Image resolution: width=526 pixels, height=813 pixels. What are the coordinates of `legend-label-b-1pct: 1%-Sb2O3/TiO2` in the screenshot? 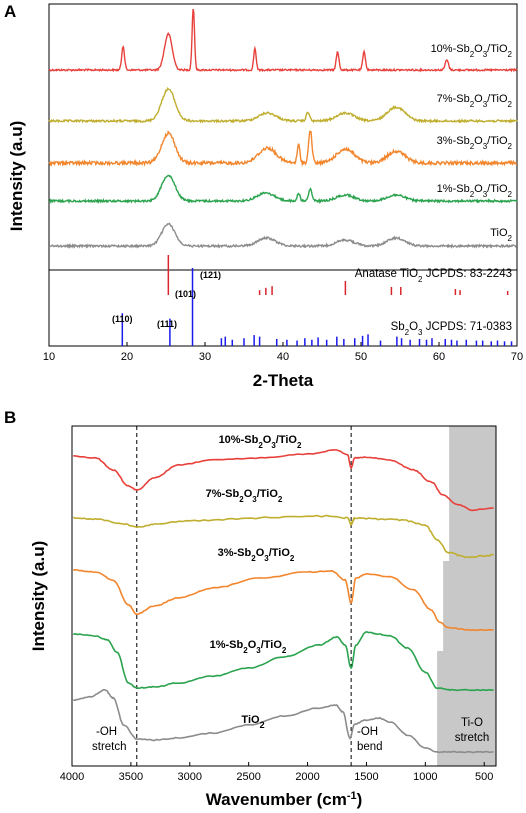 It's located at (248, 647).